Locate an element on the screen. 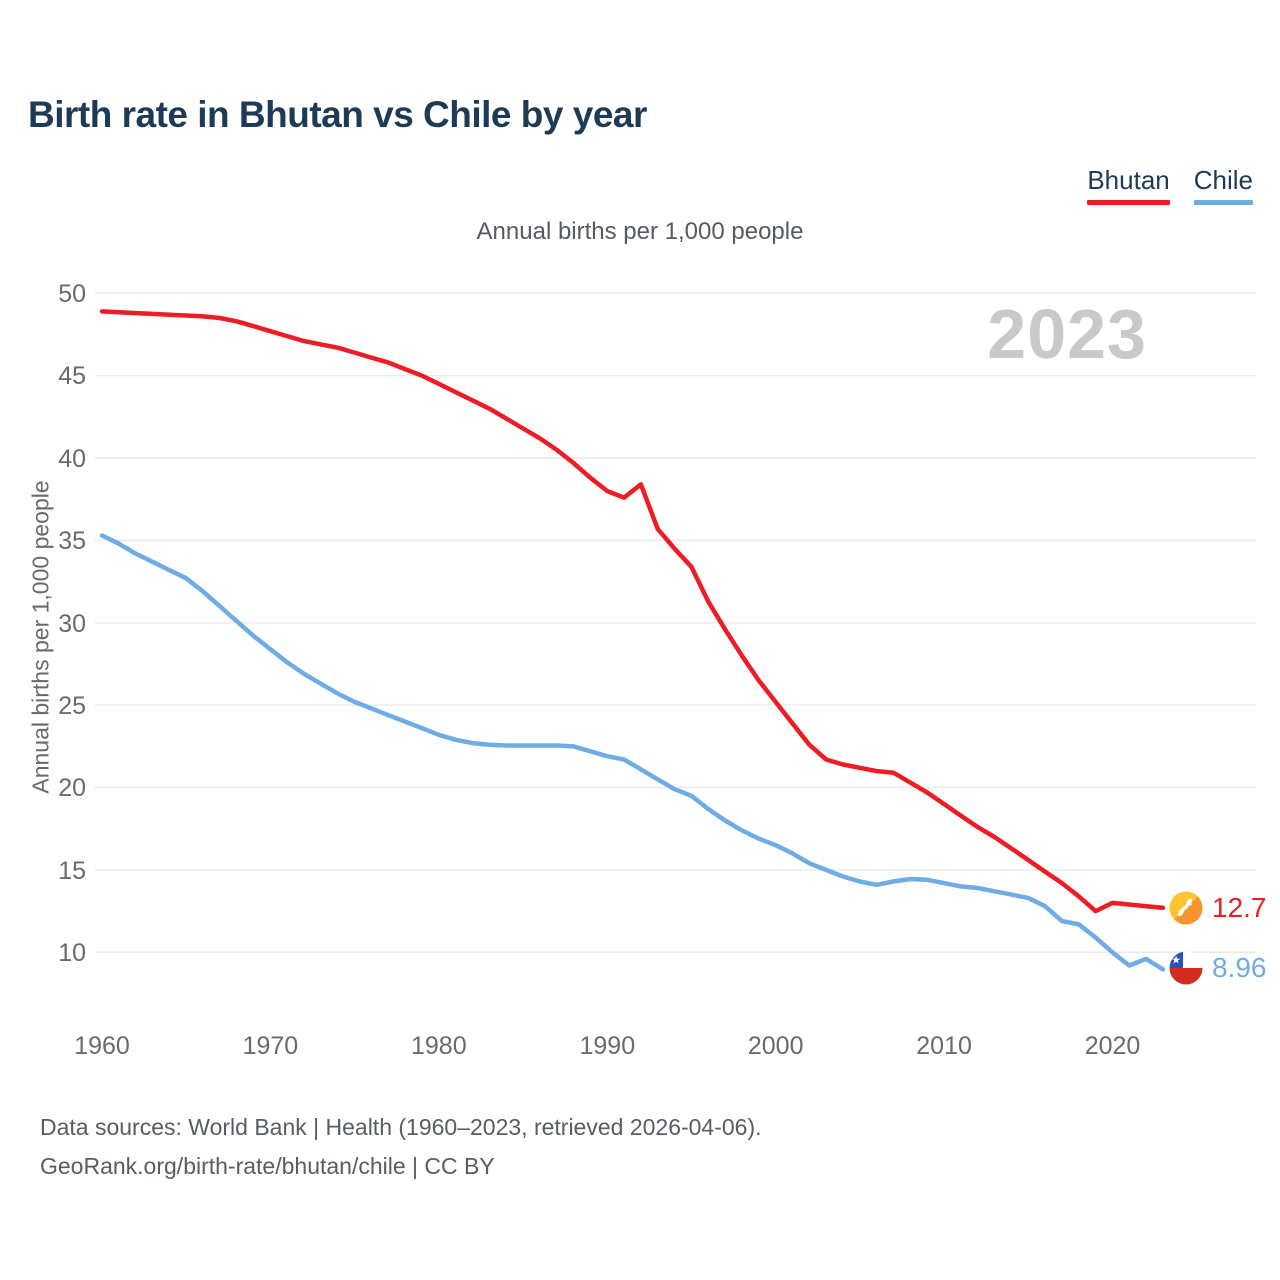  watermark-year: 2023 is located at coordinates (1067, 334).